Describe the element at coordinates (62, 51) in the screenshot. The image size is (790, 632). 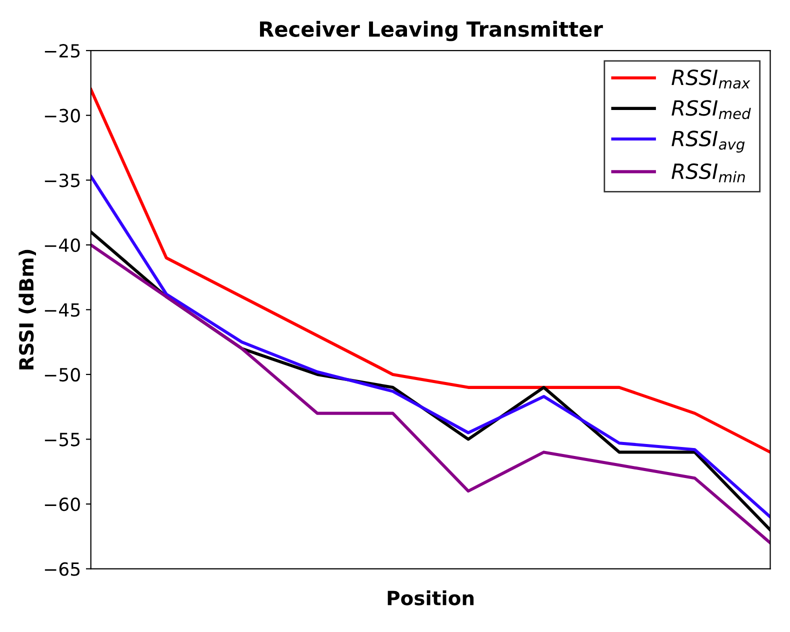
I see `y-tick-label: −25` at that location.